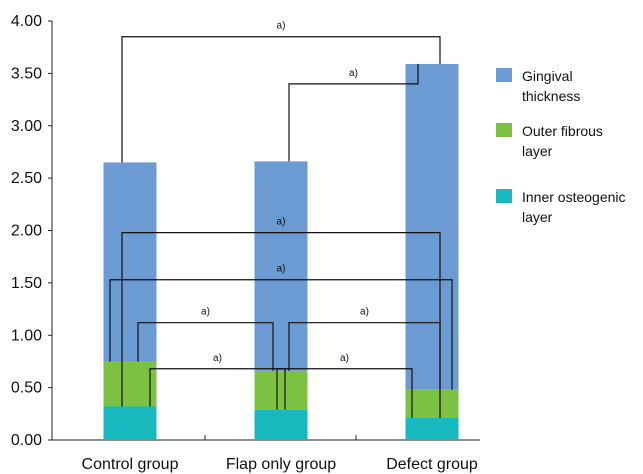  Describe the element at coordinates (562, 141) in the screenshot. I see `legend-label-outer-fibrous-layer: Outer fibrous layer` at that location.